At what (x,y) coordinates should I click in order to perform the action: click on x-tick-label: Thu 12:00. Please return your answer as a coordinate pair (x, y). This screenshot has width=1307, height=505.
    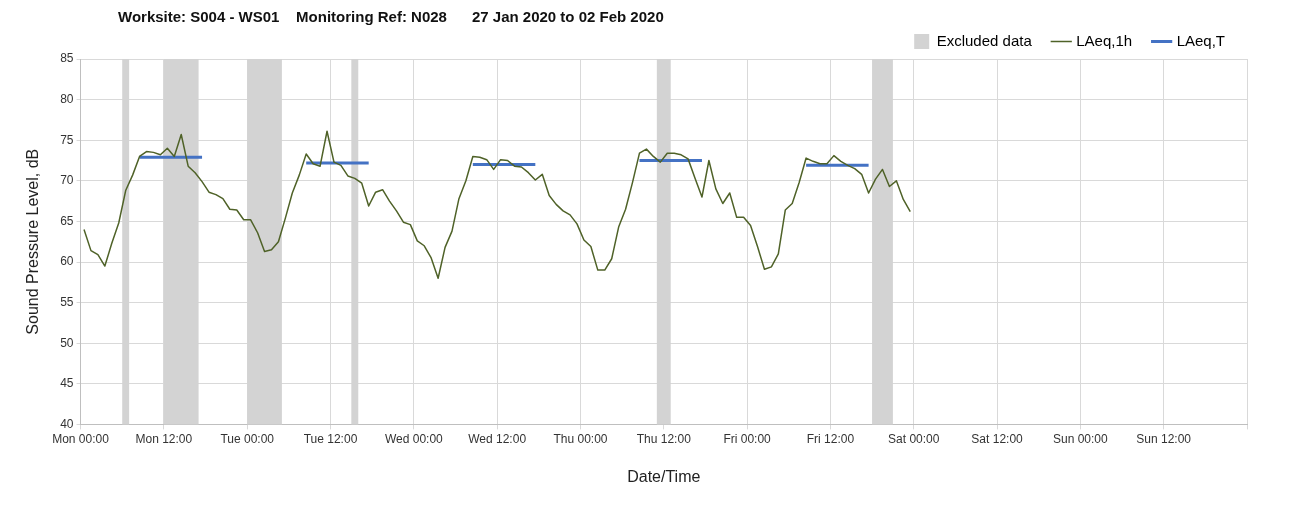
    Looking at the image, I should click on (664, 438).